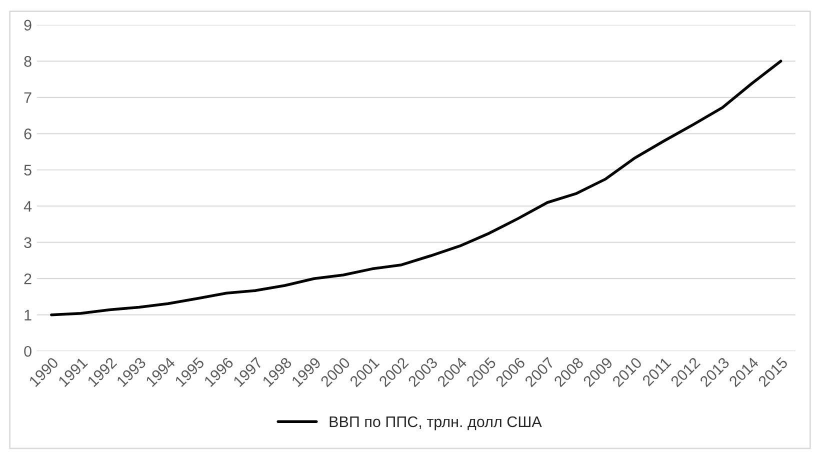  Describe the element at coordinates (28, 315) in the screenshot. I see `y-tick-label: 1` at that location.